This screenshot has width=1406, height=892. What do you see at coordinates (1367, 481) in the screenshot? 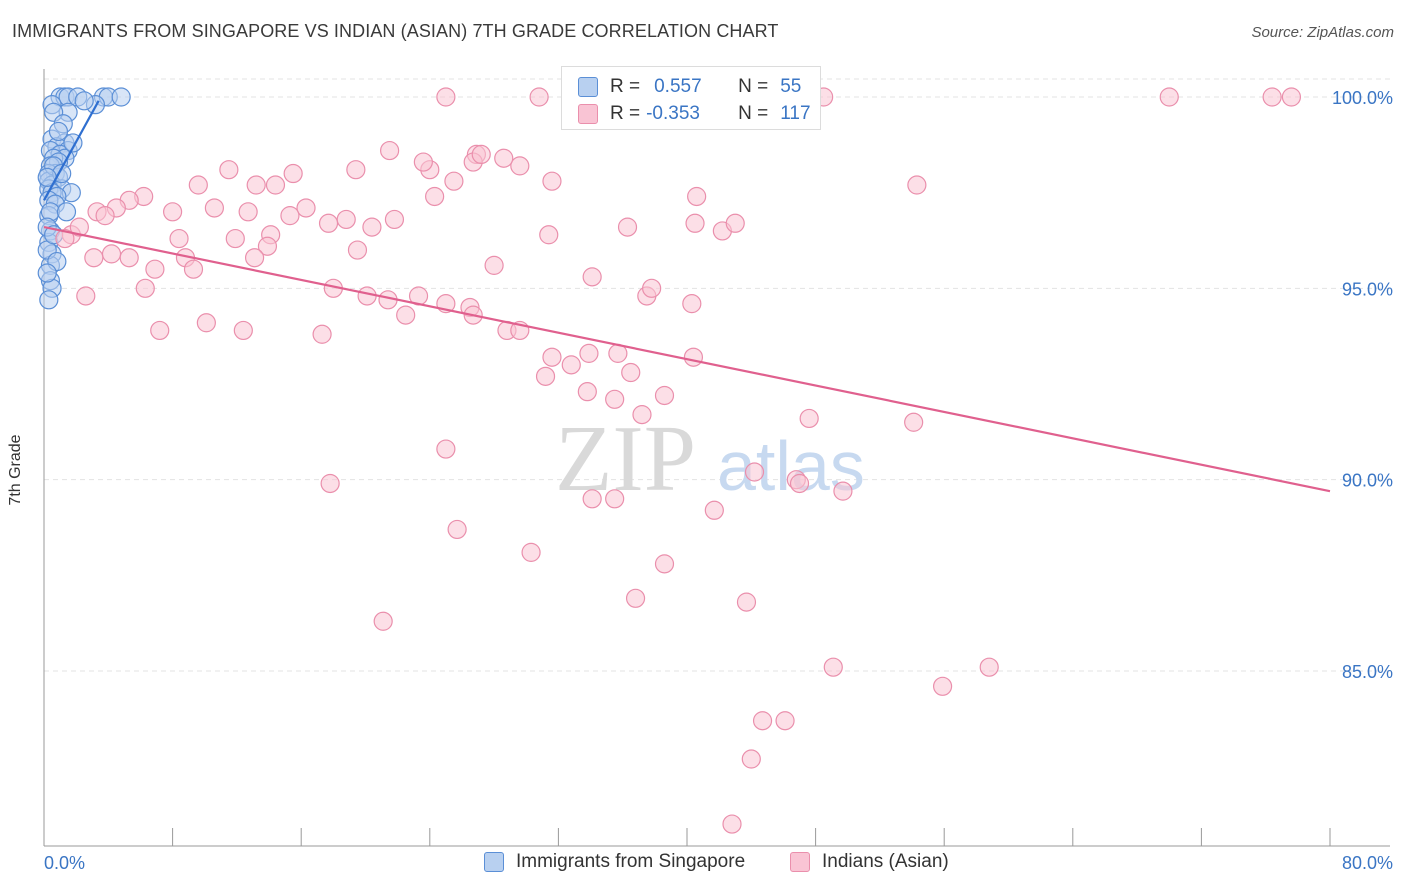
I see `y-tick-label: 90.0%` at bounding box center [1367, 481].